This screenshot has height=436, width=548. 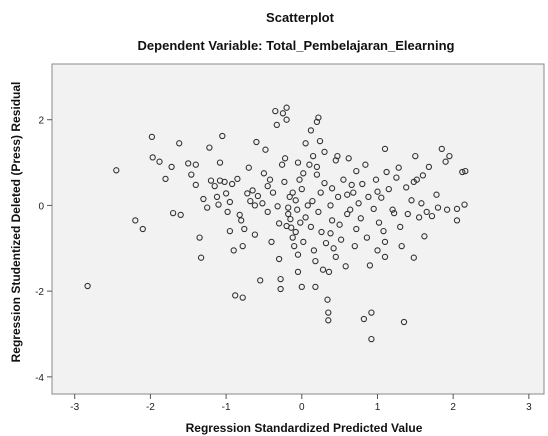 I want to click on chart-title: Scatterplot, so click(x=300, y=17).